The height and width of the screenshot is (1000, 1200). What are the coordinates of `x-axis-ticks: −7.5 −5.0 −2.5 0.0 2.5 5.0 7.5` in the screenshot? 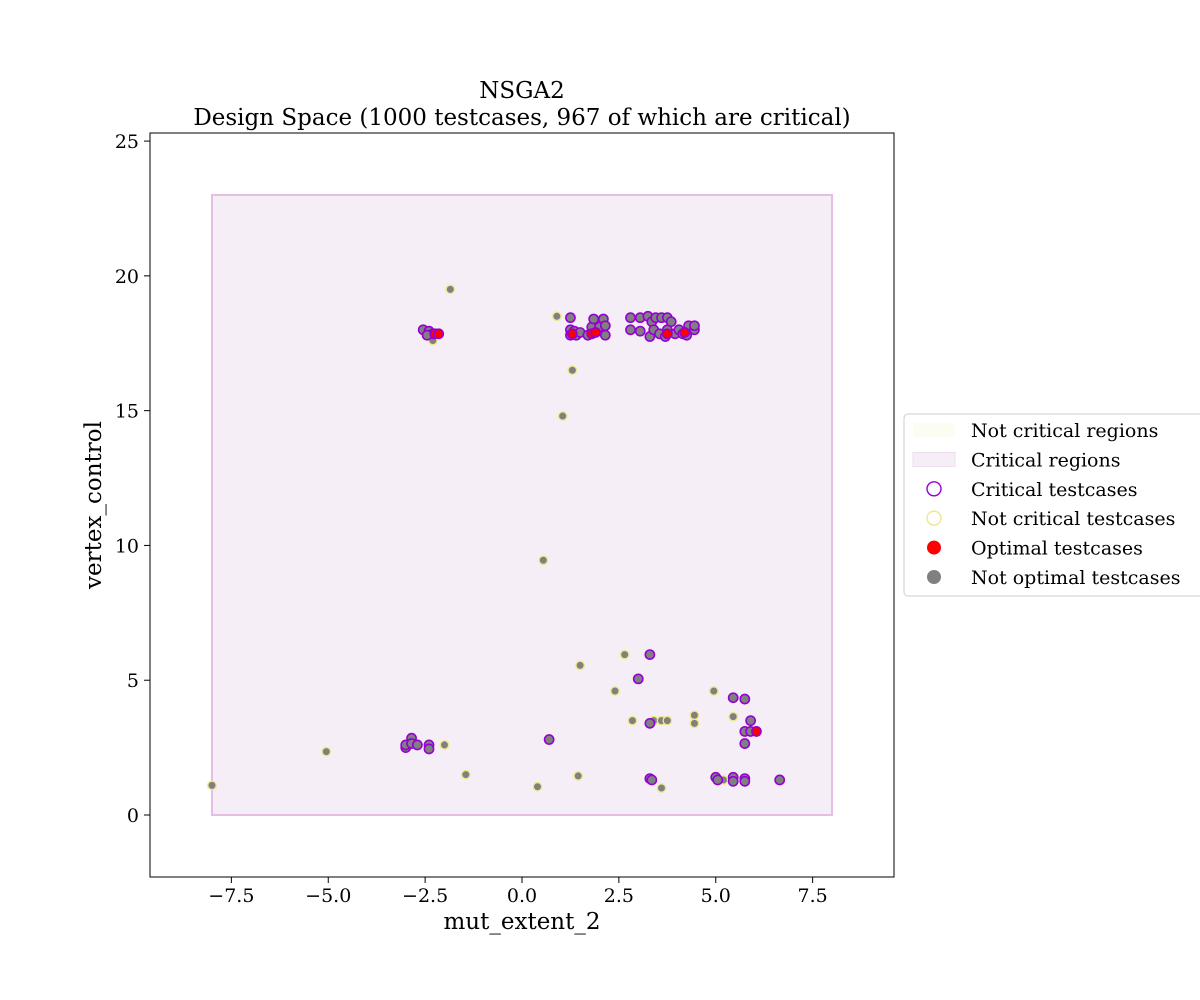 It's located at (518, 892).